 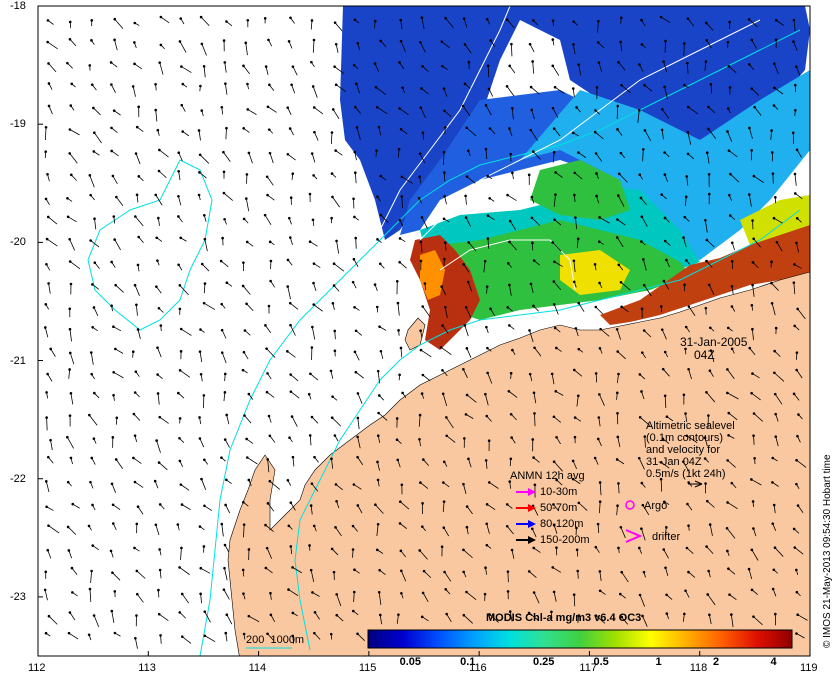 What do you see at coordinates (656, 506) in the screenshot?
I see `argo-label: Argo` at bounding box center [656, 506].